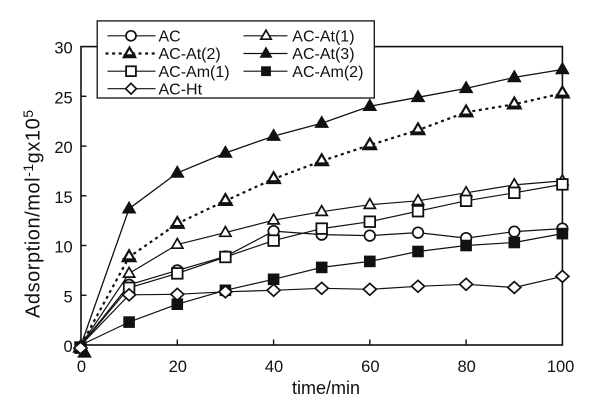  What do you see at coordinates (466, 367) in the screenshot?
I see `svg-text: 80` at bounding box center [466, 367].